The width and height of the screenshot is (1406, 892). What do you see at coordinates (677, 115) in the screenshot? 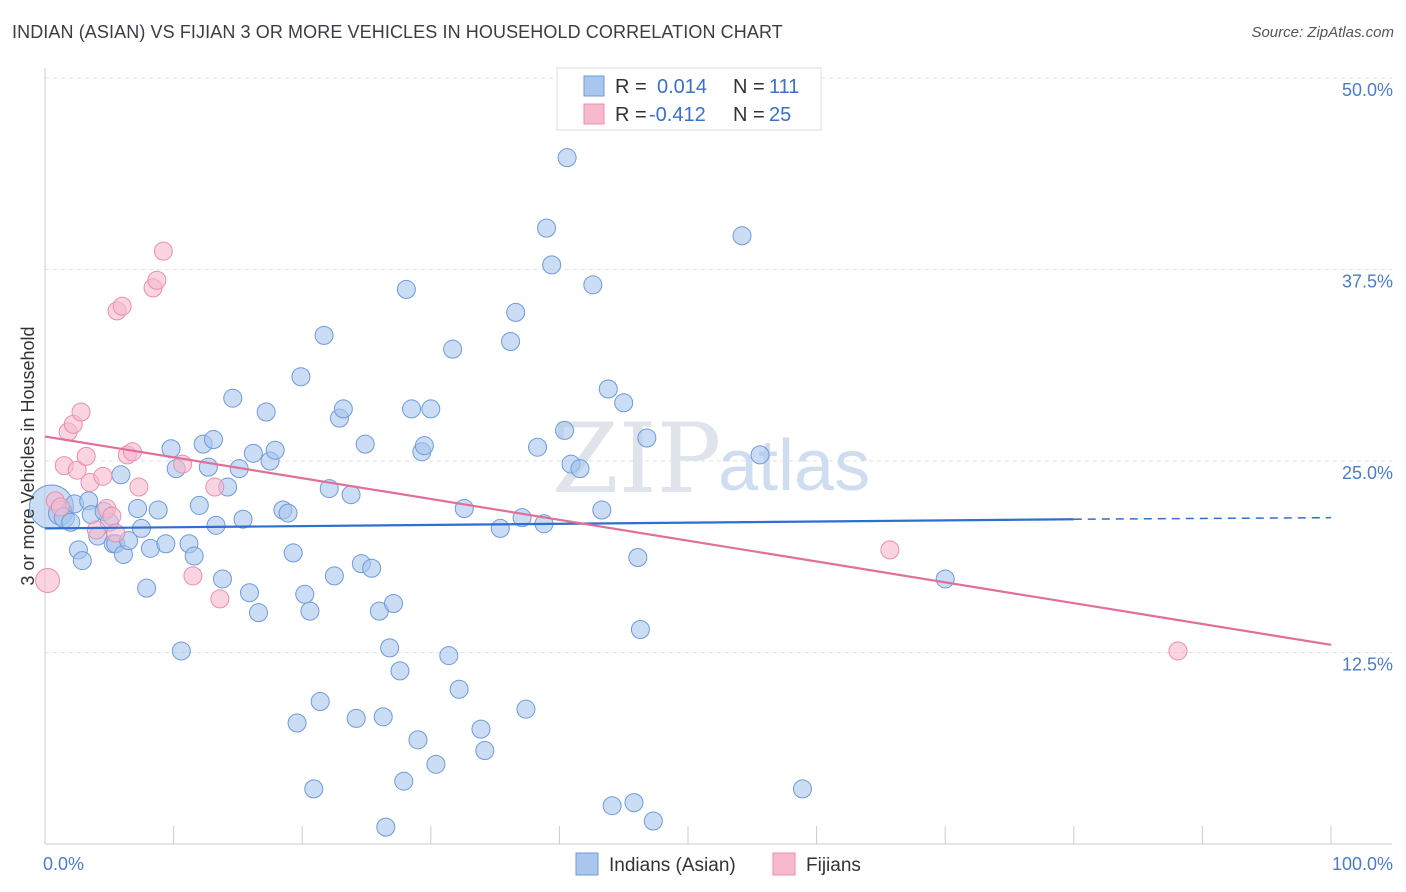
I see `legend-r-value-fijians: -0.412` at bounding box center [677, 115].